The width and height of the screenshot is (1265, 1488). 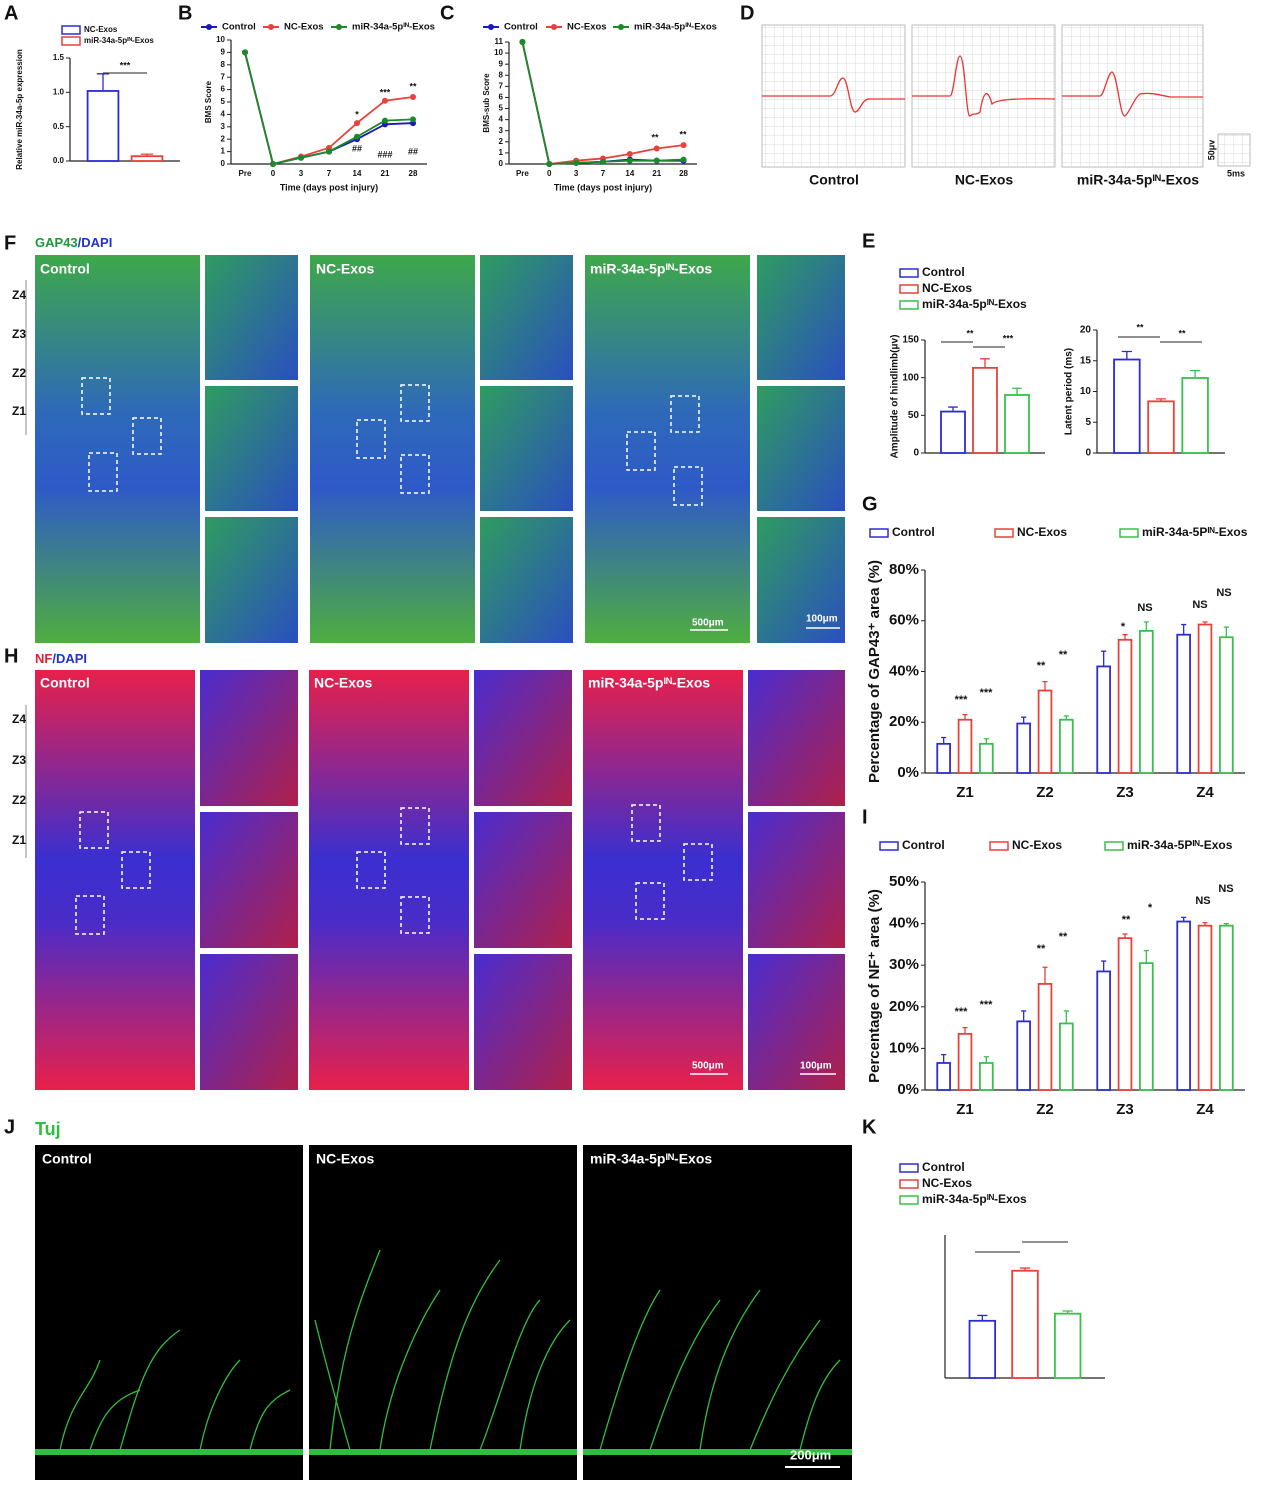 I want to click on legend-label: Control, so click(x=239, y=27).